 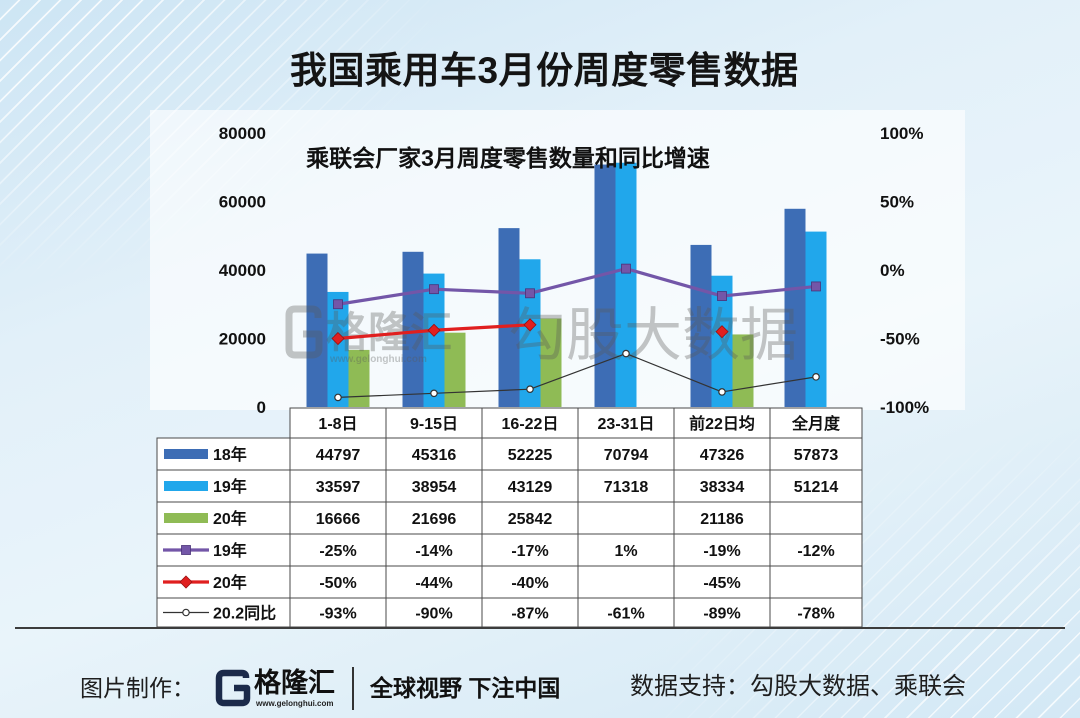 I want to click on legend-swatch-bar3, so click(x=186, y=518).